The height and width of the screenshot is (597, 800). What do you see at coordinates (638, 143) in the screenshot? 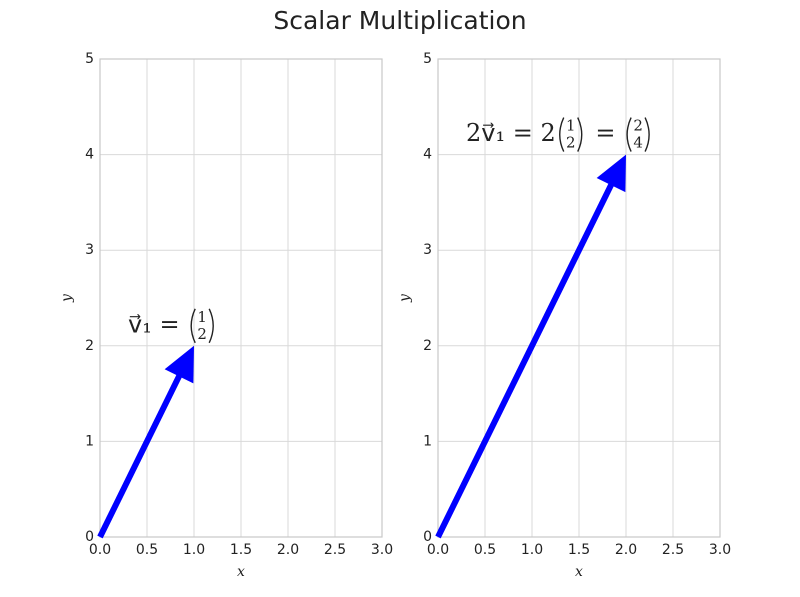
I see `annotation-entry: 4` at bounding box center [638, 143].